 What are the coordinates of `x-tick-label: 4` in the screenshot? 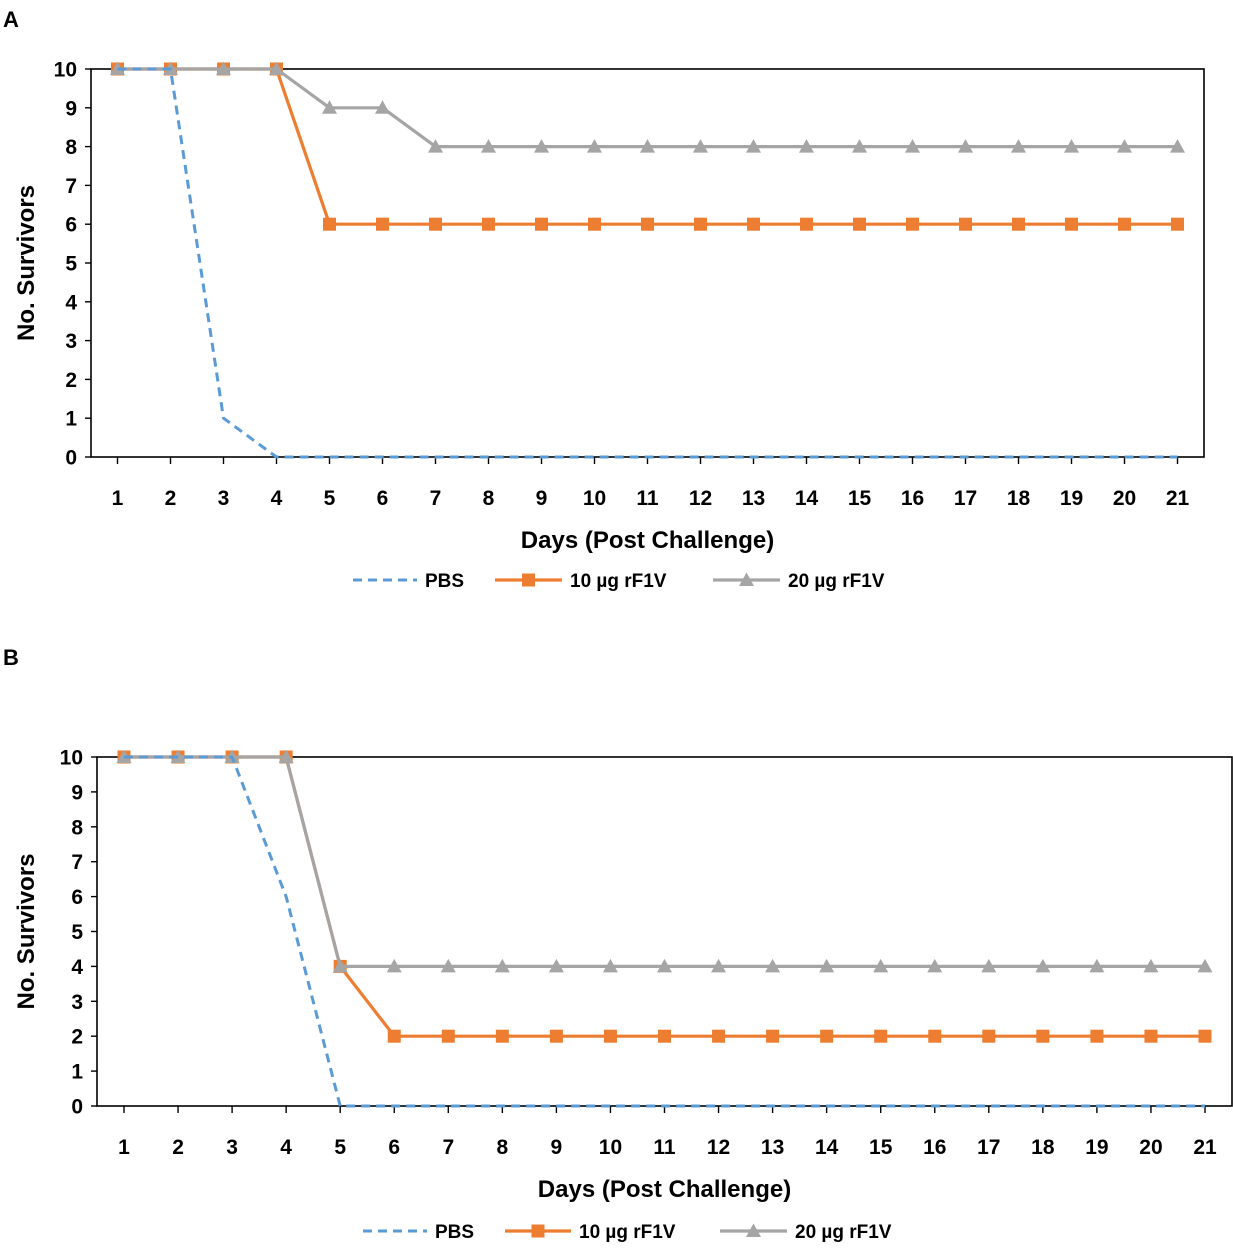 It's located at (277, 498).